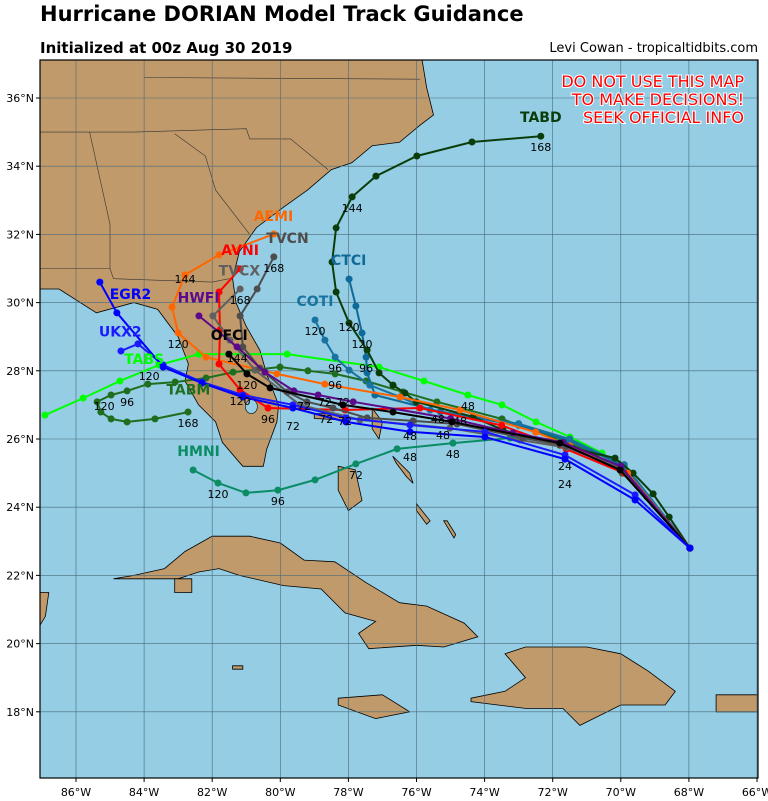 This screenshot has height=801, width=768. Describe the element at coordinates (657, 99) in the screenshot. I see `disclaimer-line-2: TO MAKE DECISIONS!` at that location.